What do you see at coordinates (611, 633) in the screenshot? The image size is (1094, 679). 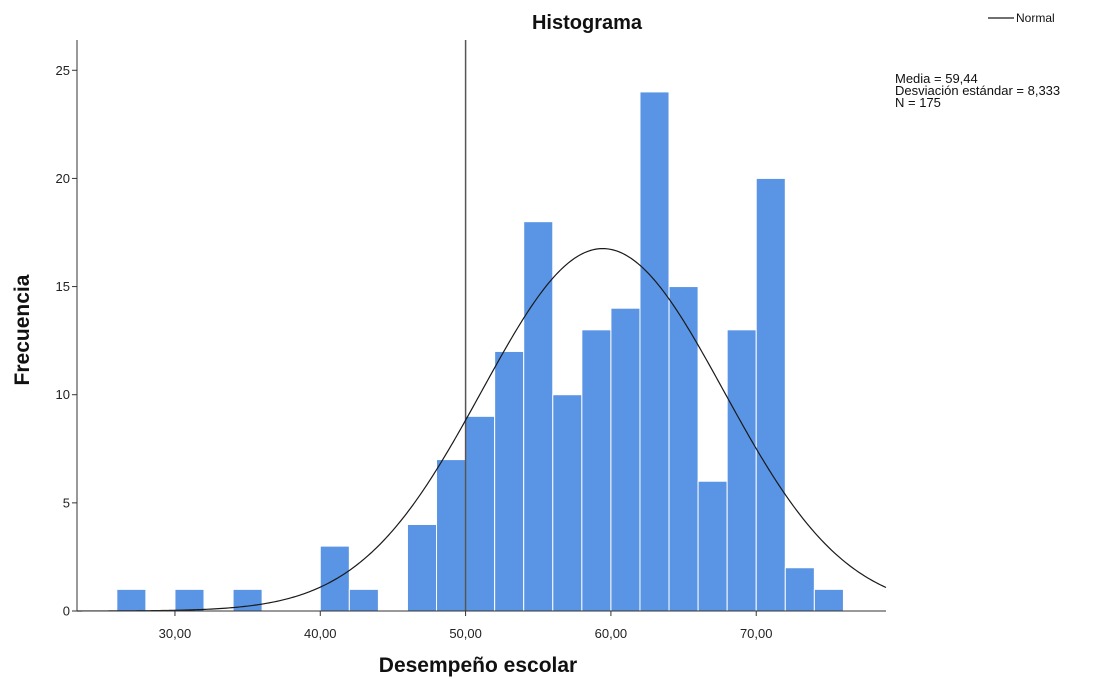 I see `x-tick-label: 60,00` at bounding box center [611, 633].